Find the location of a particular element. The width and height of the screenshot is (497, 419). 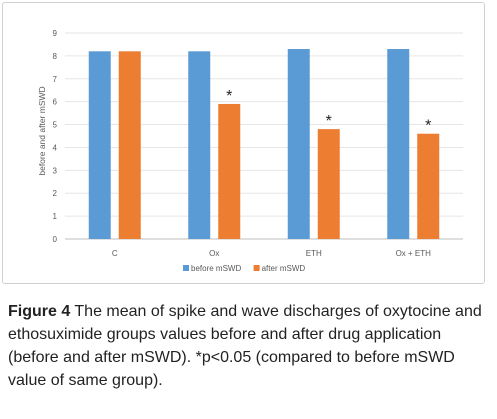

legend-label: before mSWD is located at coordinates (216, 268).